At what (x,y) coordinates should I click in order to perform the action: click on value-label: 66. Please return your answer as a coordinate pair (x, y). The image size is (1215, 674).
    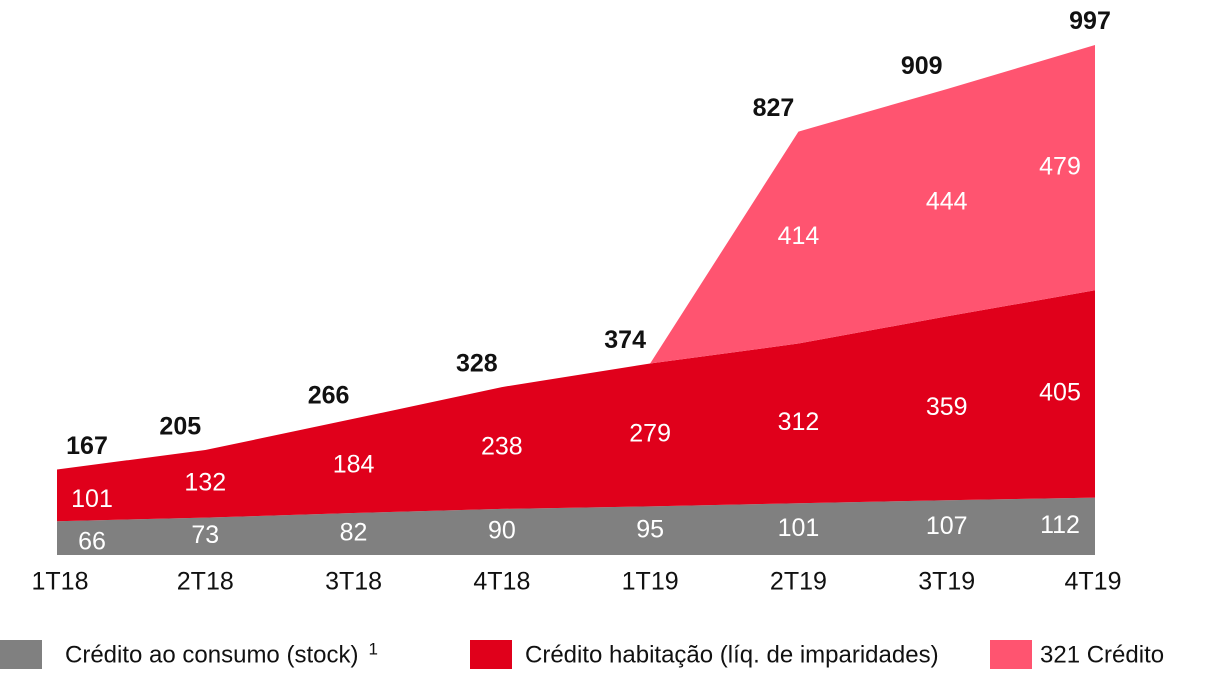
    Looking at the image, I should click on (92, 542).